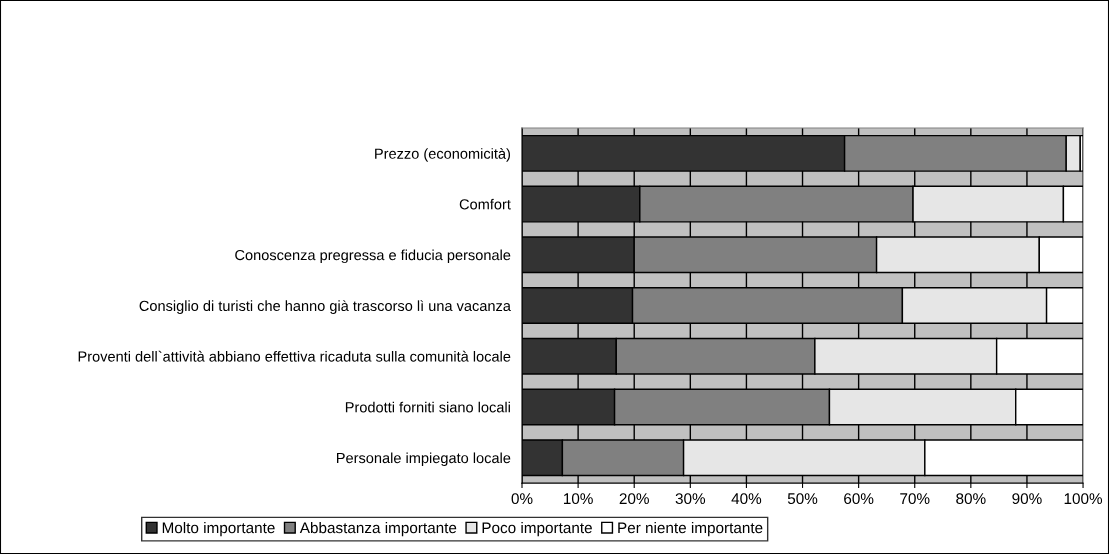  What do you see at coordinates (915, 499) in the screenshot?
I see `x-tick-label: 70%` at bounding box center [915, 499].